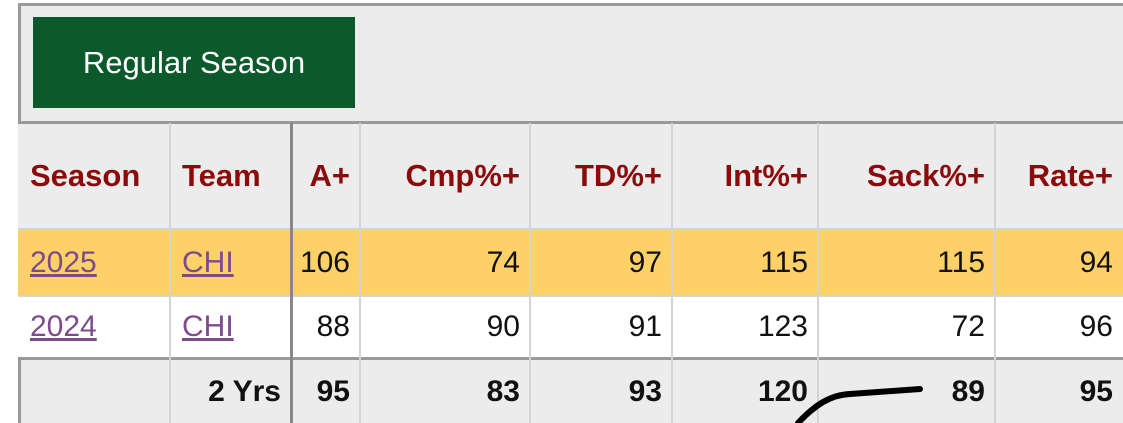 This screenshot has height=423, width=1123. Describe the element at coordinates (1070, 175) in the screenshot. I see `column-header: Rate+` at that location.